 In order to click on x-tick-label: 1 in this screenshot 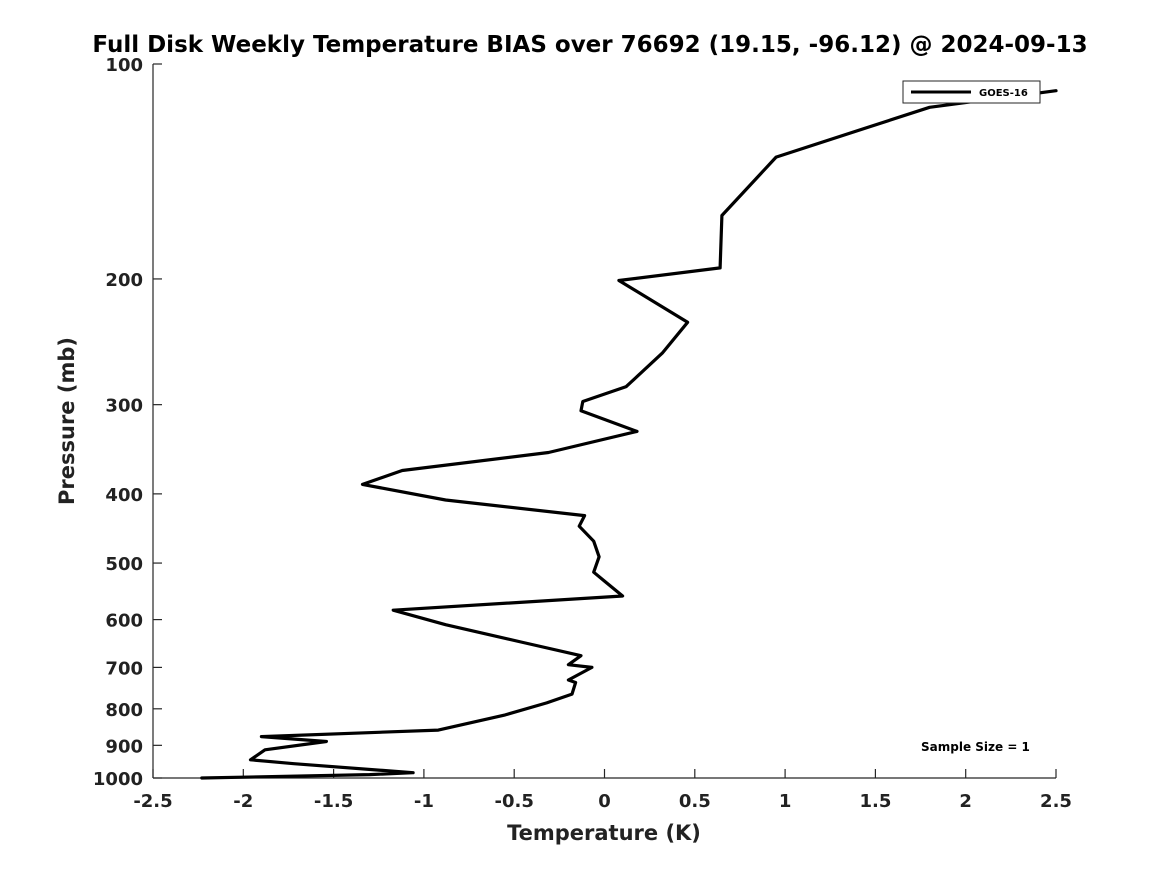, I will do `click(785, 801)`.